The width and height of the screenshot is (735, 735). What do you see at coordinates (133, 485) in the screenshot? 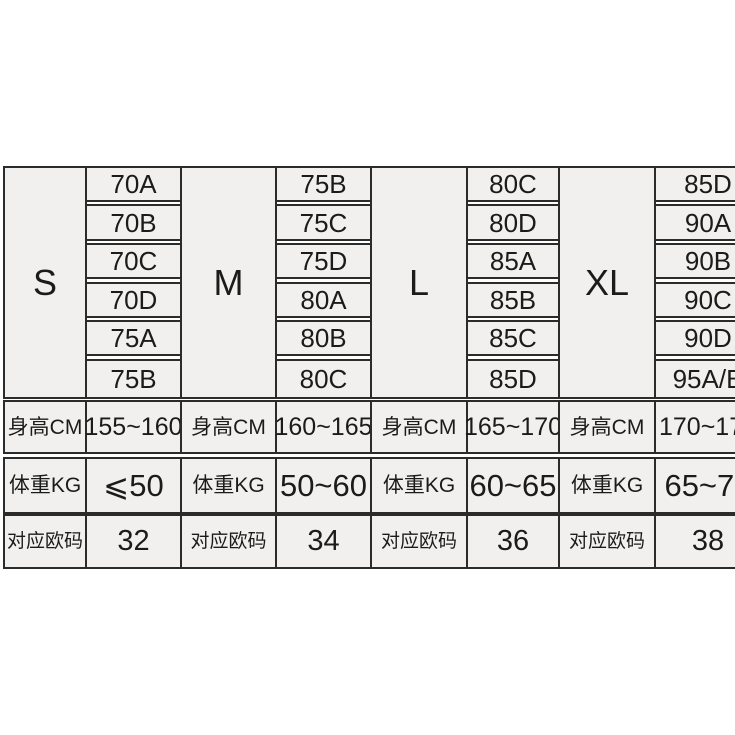
I see `weight-value: ⩽50` at bounding box center [133, 485].